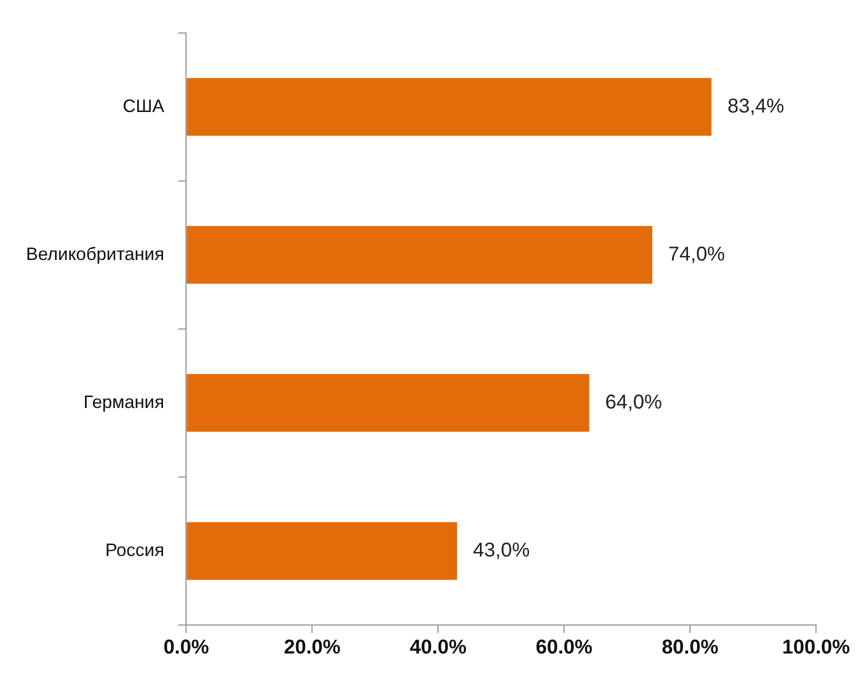 This screenshot has width=864, height=675. What do you see at coordinates (633, 402) in the screenshot?
I see `data-label: 64,0%` at bounding box center [633, 402].